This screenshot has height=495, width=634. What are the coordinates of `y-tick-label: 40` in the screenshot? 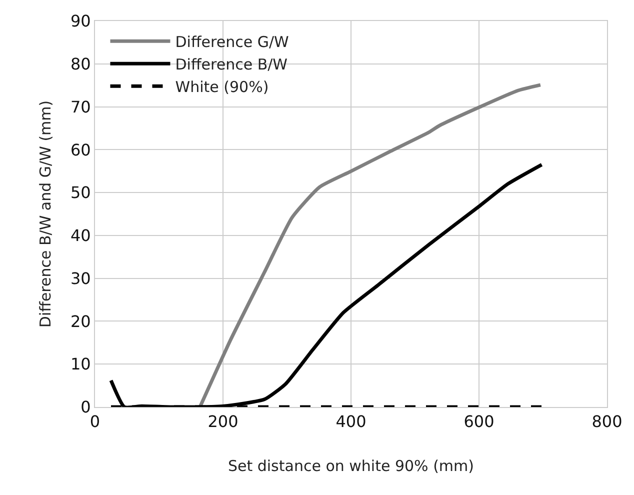 It's located at (80, 236).